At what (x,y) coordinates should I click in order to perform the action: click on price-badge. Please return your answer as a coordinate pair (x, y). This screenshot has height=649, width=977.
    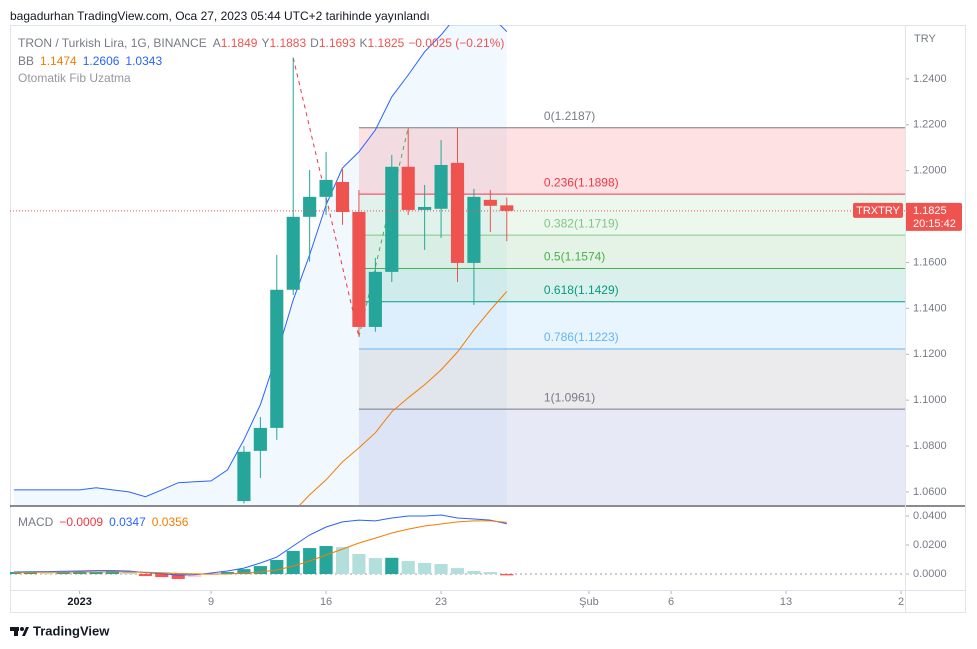
    Looking at the image, I should click on (933, 216).